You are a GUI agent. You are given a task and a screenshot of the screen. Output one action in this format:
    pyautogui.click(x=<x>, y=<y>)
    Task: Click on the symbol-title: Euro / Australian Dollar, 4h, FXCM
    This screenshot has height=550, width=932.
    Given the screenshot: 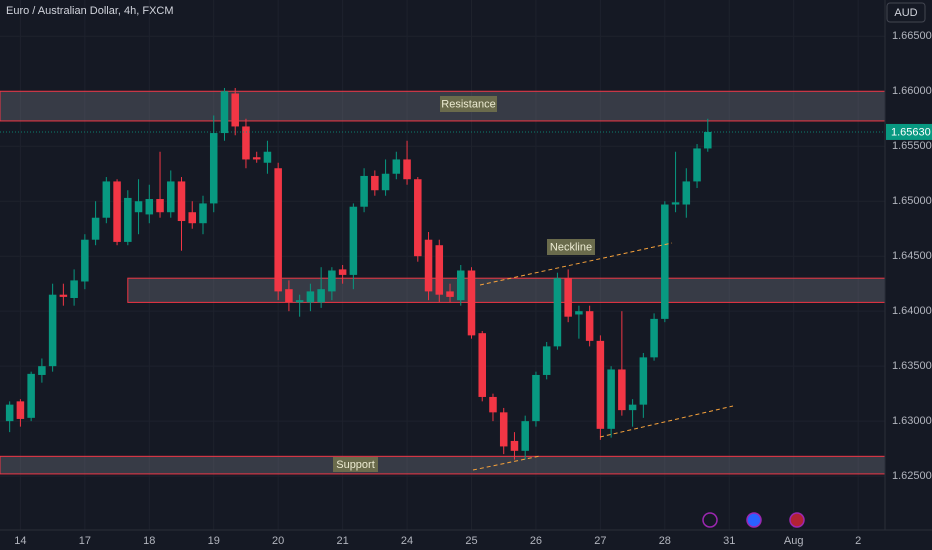 What is the action you would take?
    pyautogui.click(x=90, y=11)
    